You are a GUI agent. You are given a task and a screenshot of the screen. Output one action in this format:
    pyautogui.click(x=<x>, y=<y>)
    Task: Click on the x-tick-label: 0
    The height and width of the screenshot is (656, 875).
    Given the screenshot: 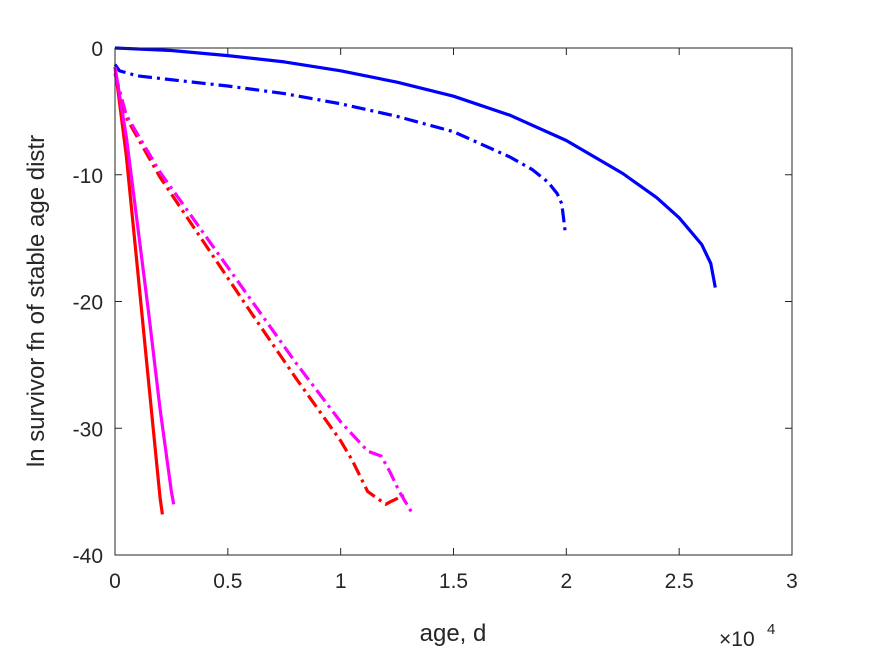 What is the action you would take?
    pyautogui.click(x=115, y=581)
    